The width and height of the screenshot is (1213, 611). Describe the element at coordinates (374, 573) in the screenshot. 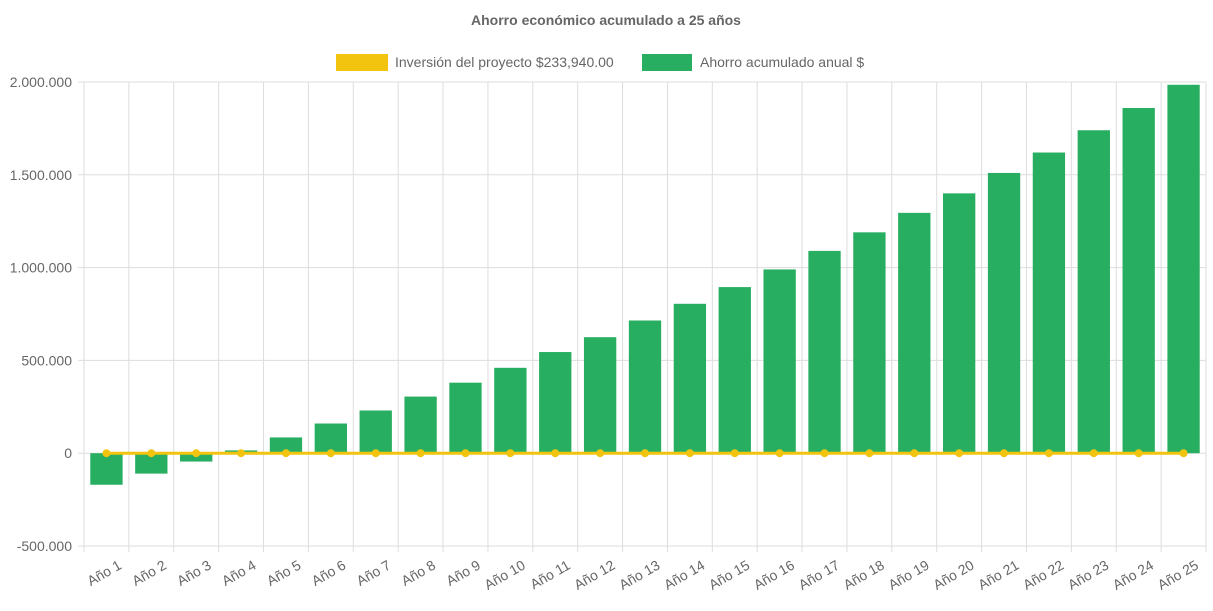

I see `x-tick-label: Año 7` at that location.